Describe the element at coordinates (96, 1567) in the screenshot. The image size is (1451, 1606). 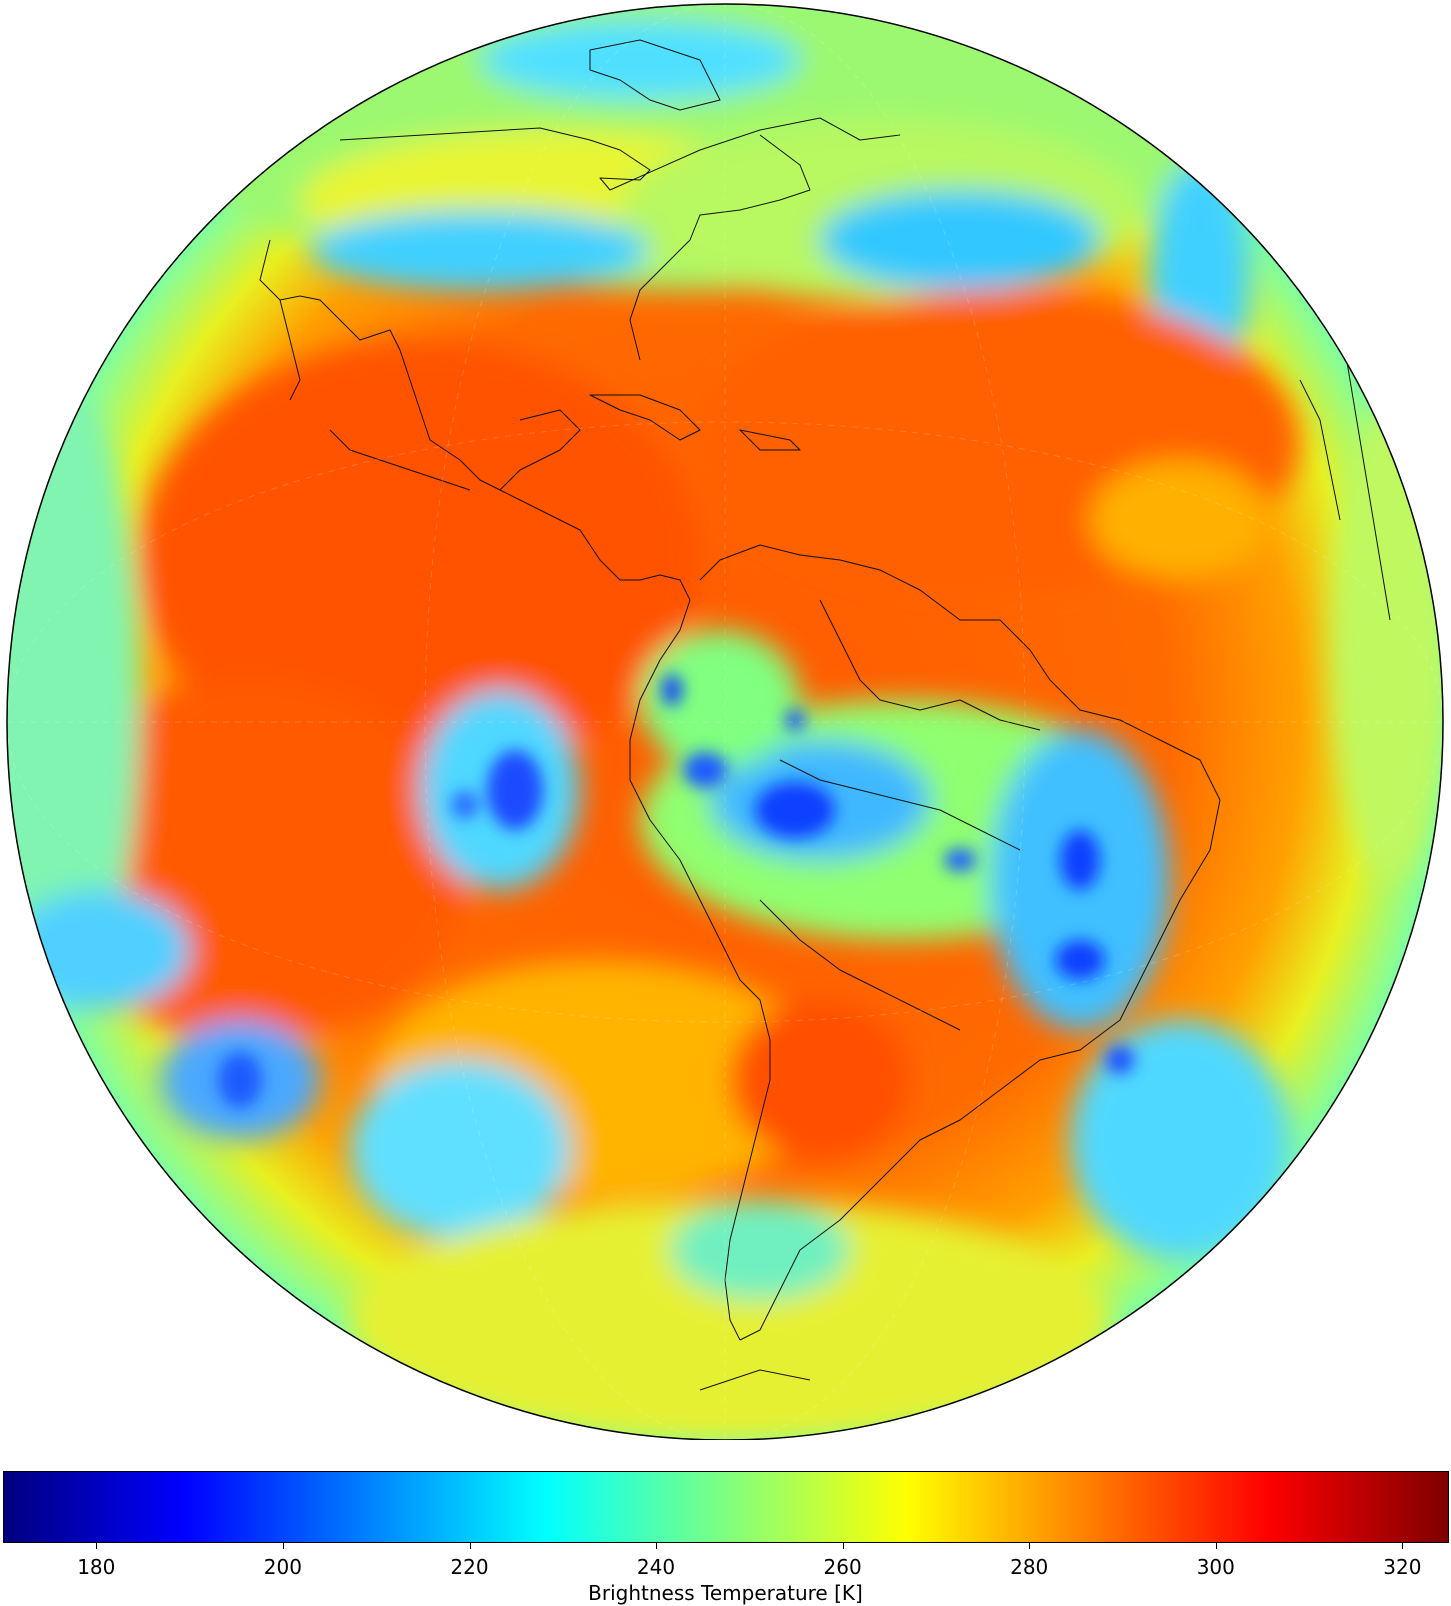
I see `colorbar-tick-label: 180` at that location.